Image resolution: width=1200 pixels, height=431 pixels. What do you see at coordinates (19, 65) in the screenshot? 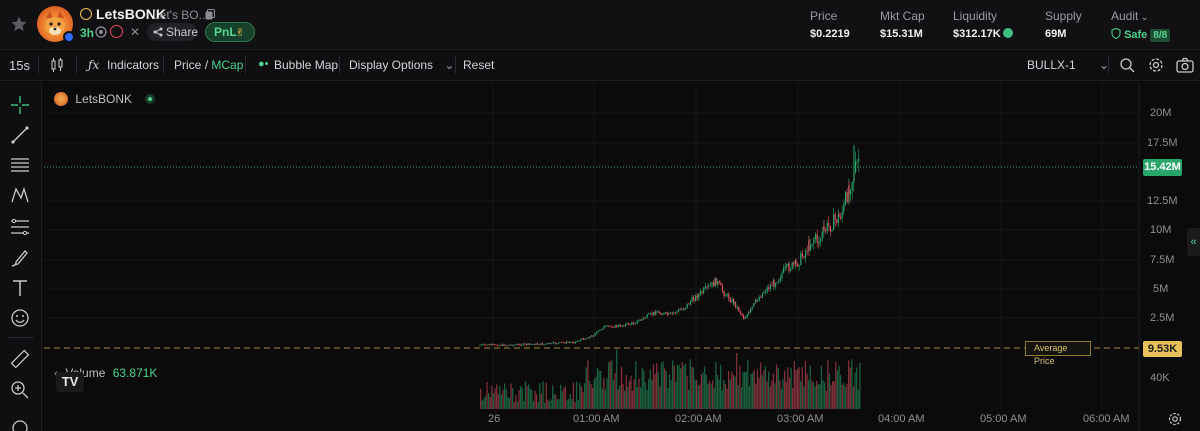
I see `interval-button: 15s` at bounding box center [19, 65].